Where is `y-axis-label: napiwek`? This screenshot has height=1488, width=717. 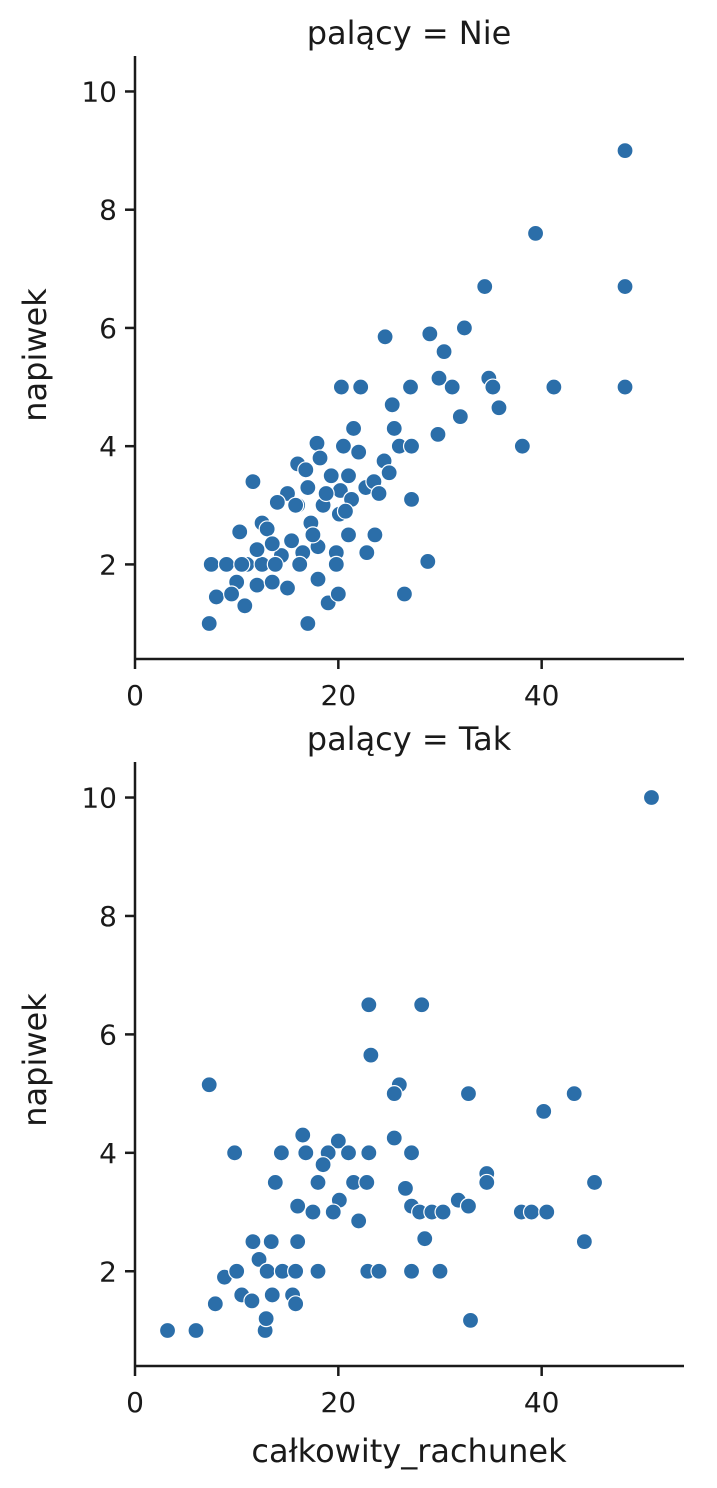 y-axis-label: napiwek is located at coordinates (35, 1060).